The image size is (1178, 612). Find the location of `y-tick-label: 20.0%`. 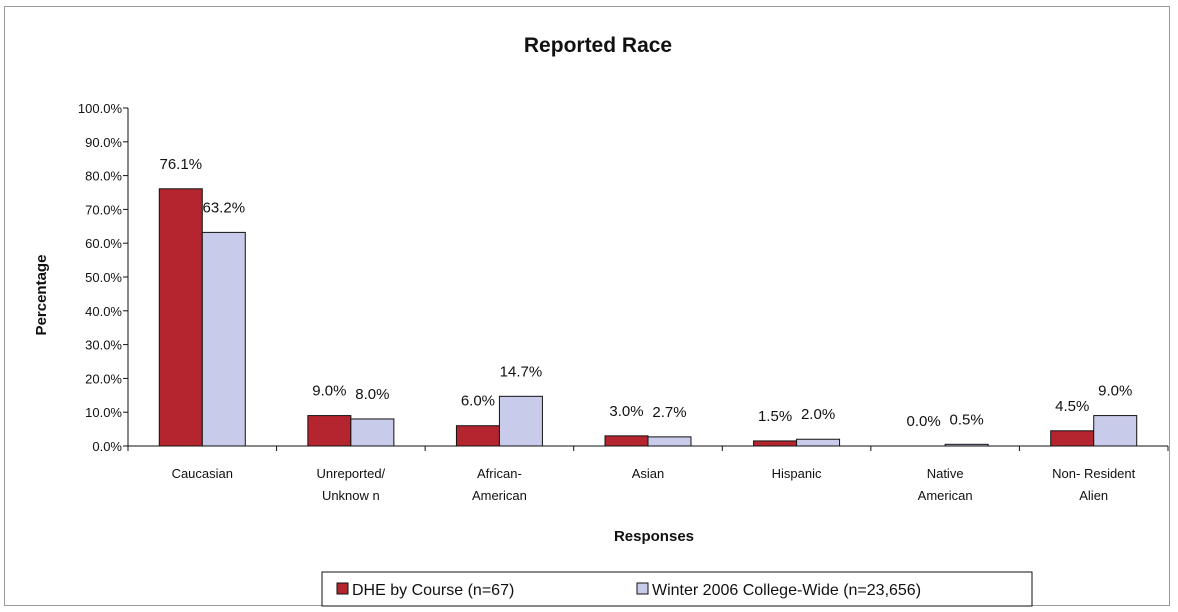

y-tick-label: 20.0% is located at coordinates (103, 378).